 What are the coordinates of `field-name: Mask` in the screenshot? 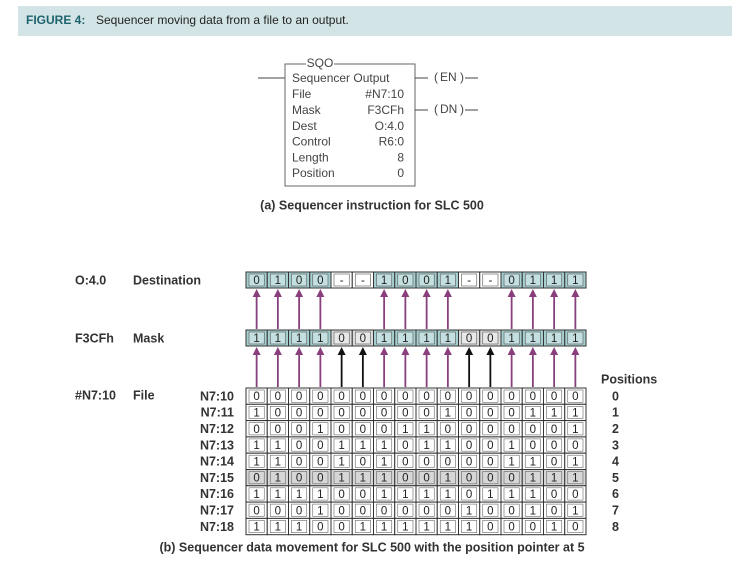 It's located at (307, 110).